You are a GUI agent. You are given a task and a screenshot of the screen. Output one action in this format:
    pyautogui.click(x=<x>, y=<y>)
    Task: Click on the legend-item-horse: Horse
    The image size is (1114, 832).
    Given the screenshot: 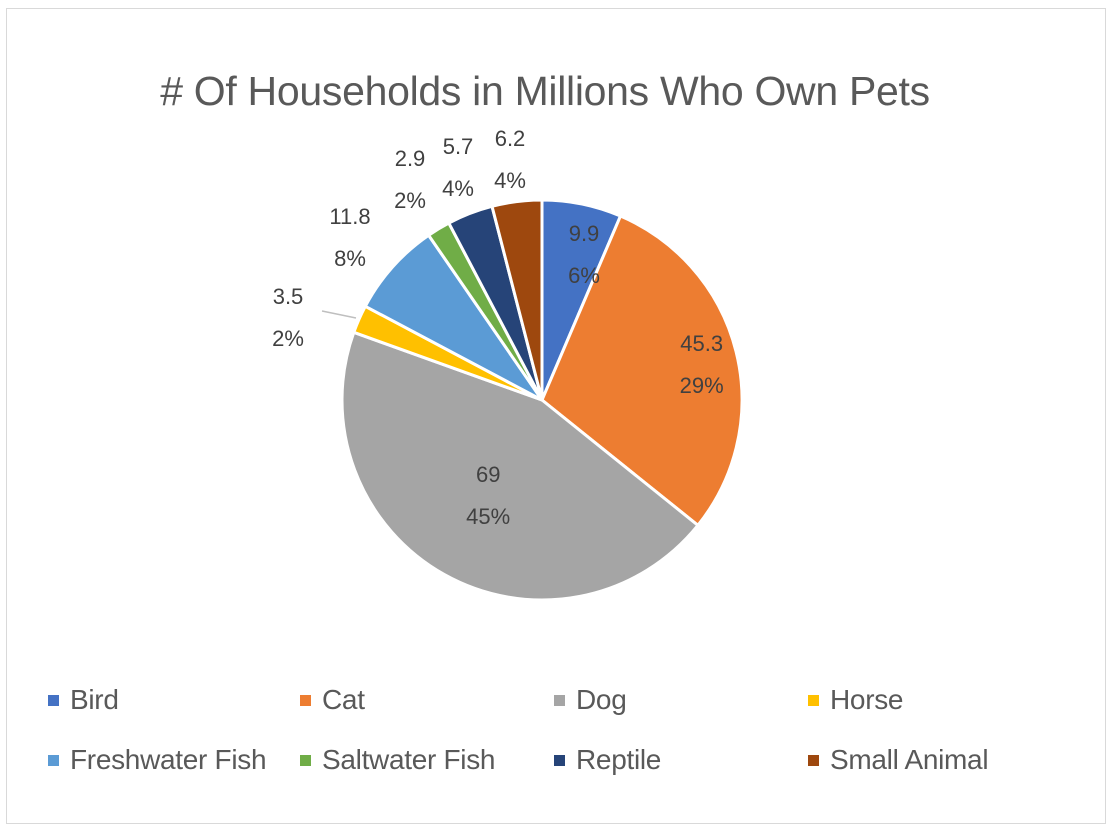 What is the action you would take?
    pyautogui.click(x=856, y=700)
    